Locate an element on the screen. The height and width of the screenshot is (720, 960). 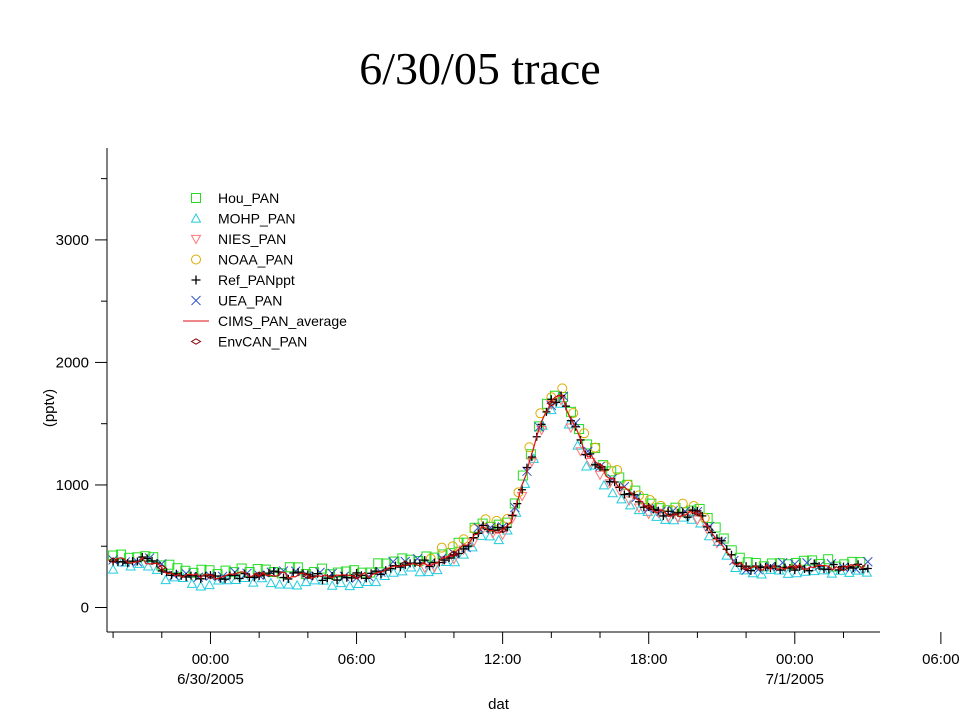
data-point-UEA_PAN is located at coordinates (478, 527).